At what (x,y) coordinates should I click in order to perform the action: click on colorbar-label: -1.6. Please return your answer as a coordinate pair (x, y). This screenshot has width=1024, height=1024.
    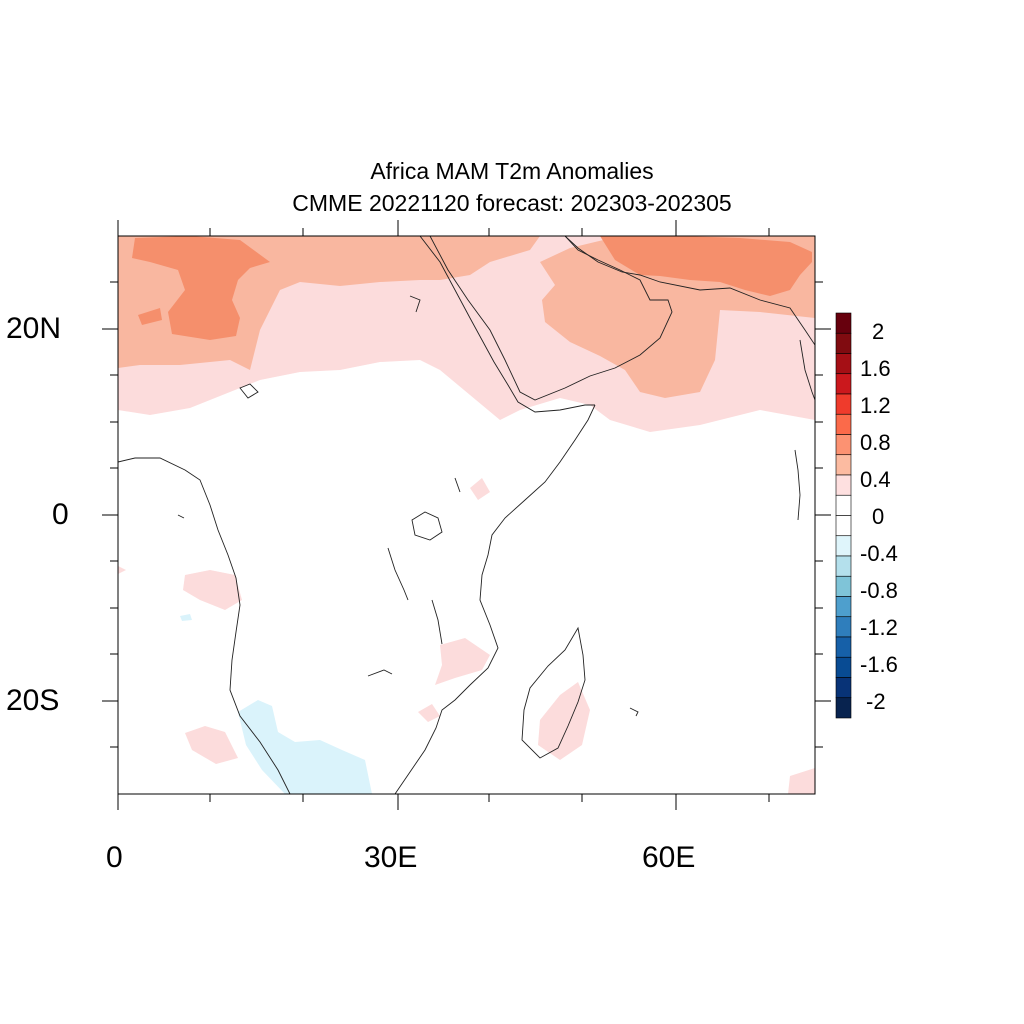
    Looking at the image, I should click on (879, 664).